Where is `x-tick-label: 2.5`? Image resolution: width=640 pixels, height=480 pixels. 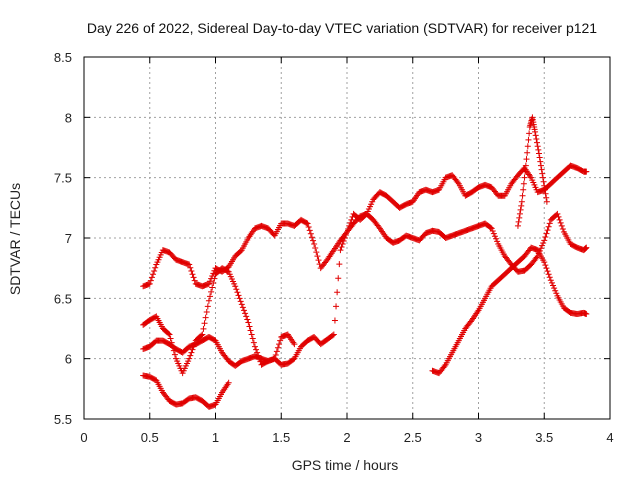
x-tick-label: 2.5 is located at coordinates (413, 437).